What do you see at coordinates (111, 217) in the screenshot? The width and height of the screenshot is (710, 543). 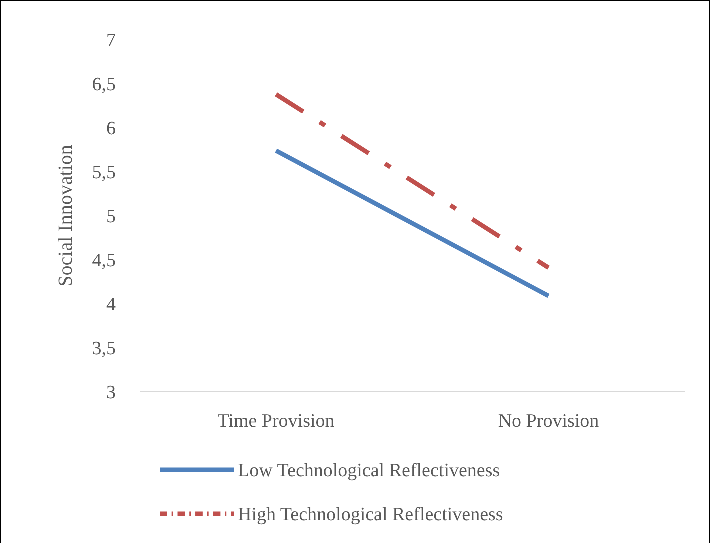 I see `y-tick-label: 5` at bounding box center [111, 217].